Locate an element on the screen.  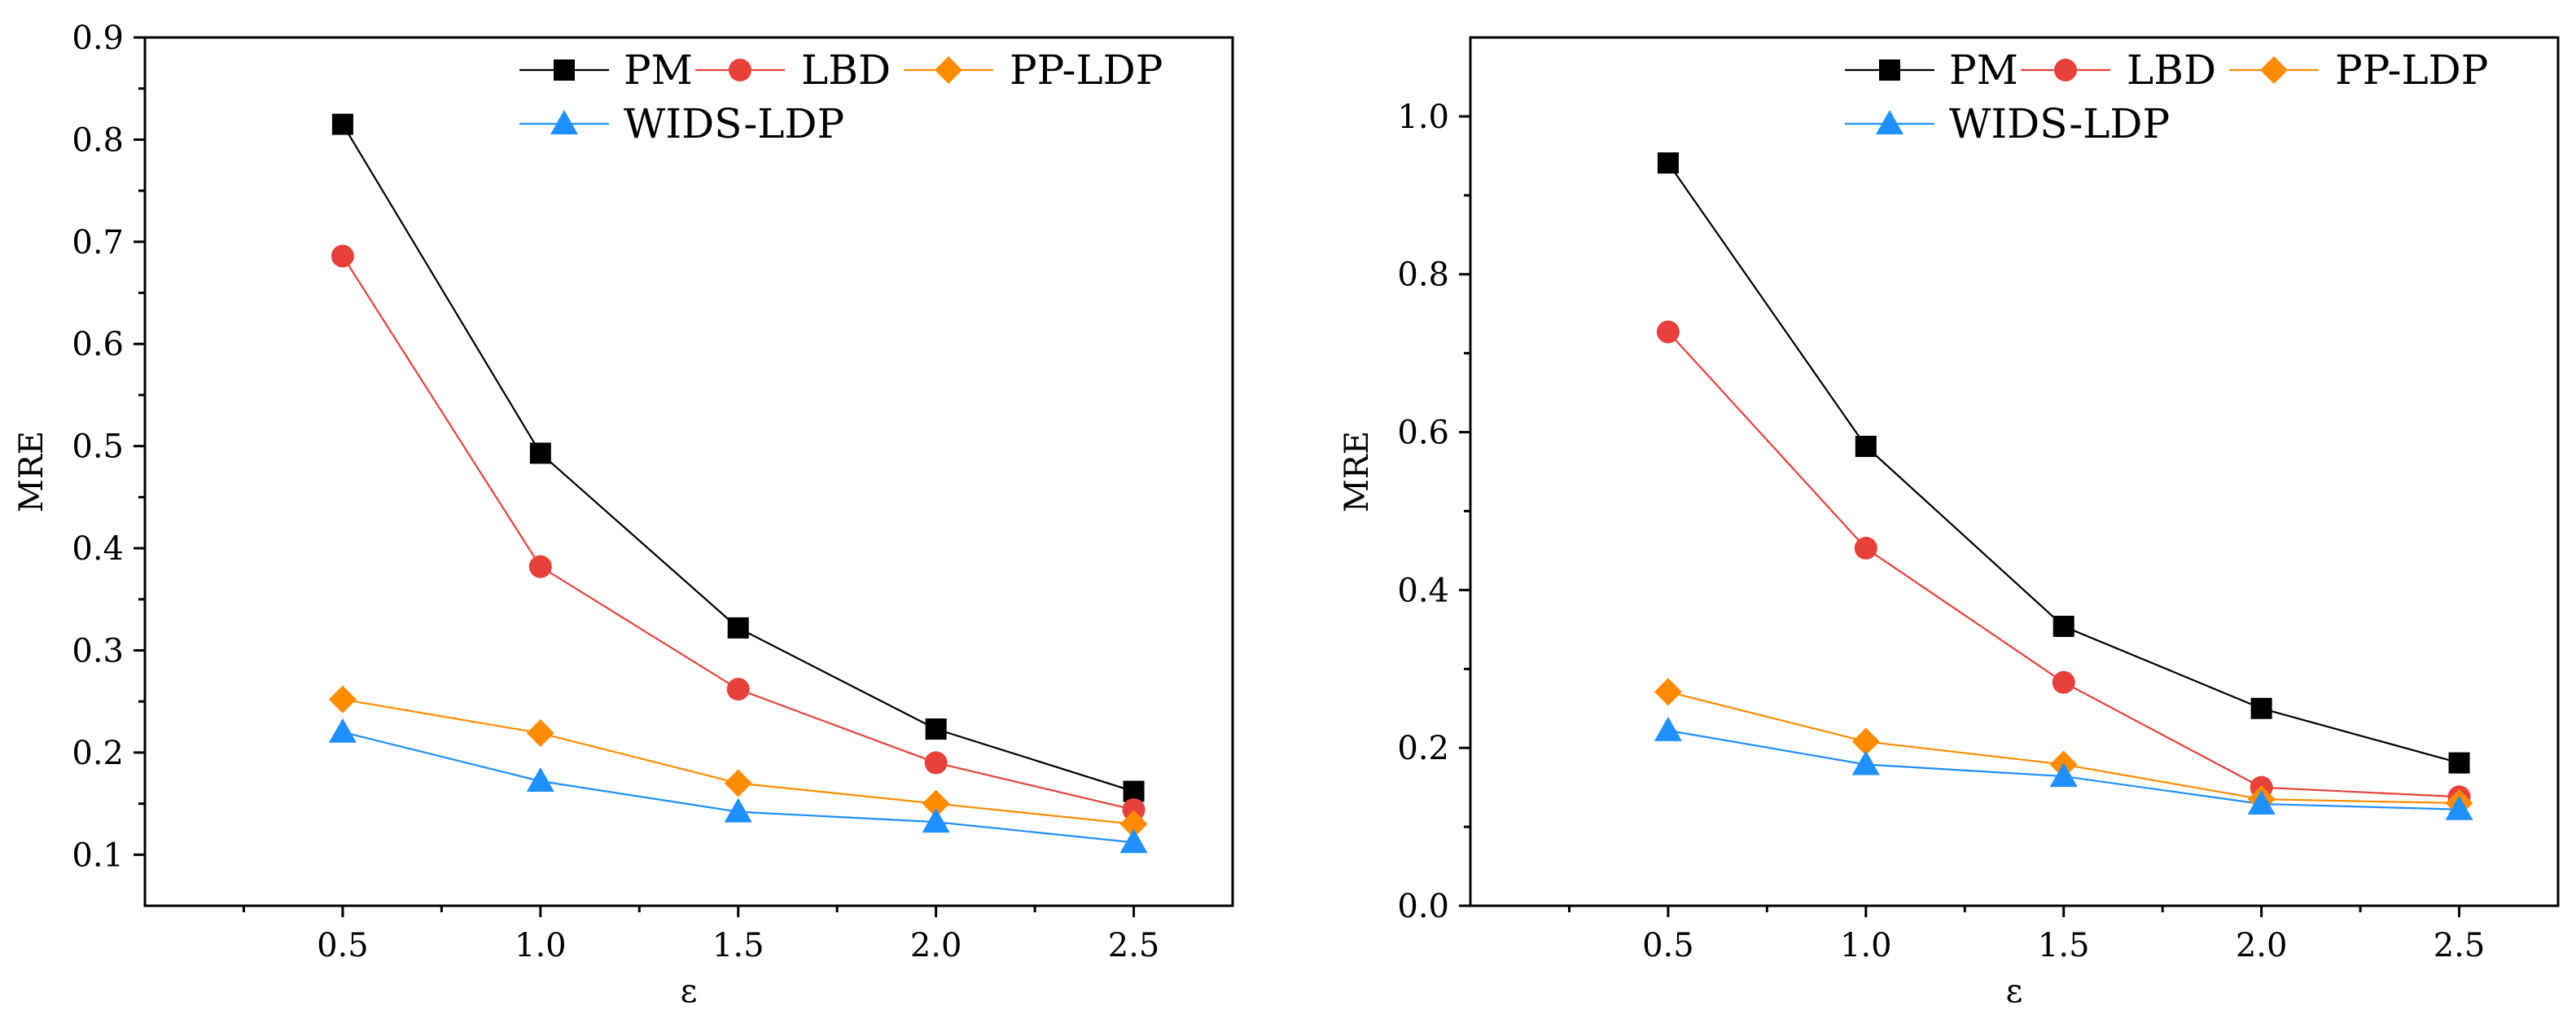
y-tick-label: 0.5 is located at coordinates (98, 447).